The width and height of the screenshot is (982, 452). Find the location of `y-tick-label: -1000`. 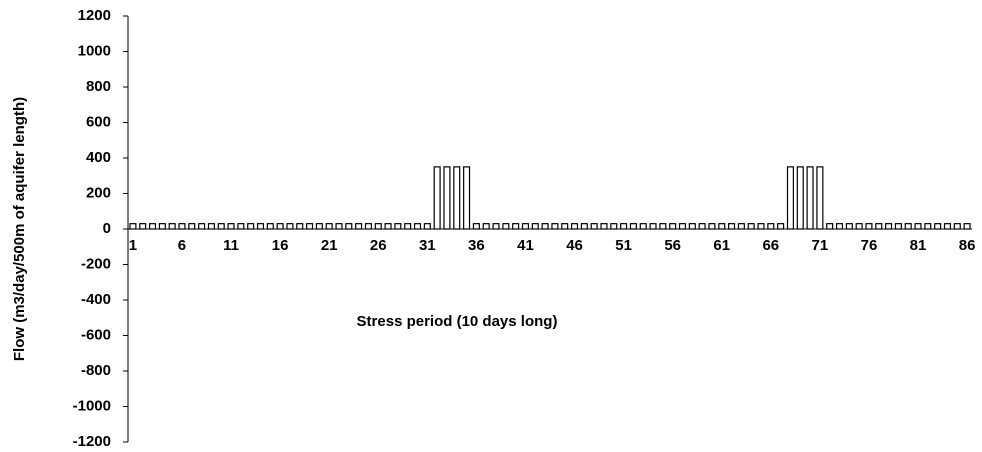

y-tick-label: -1000 is located at coordinates (92, 405).